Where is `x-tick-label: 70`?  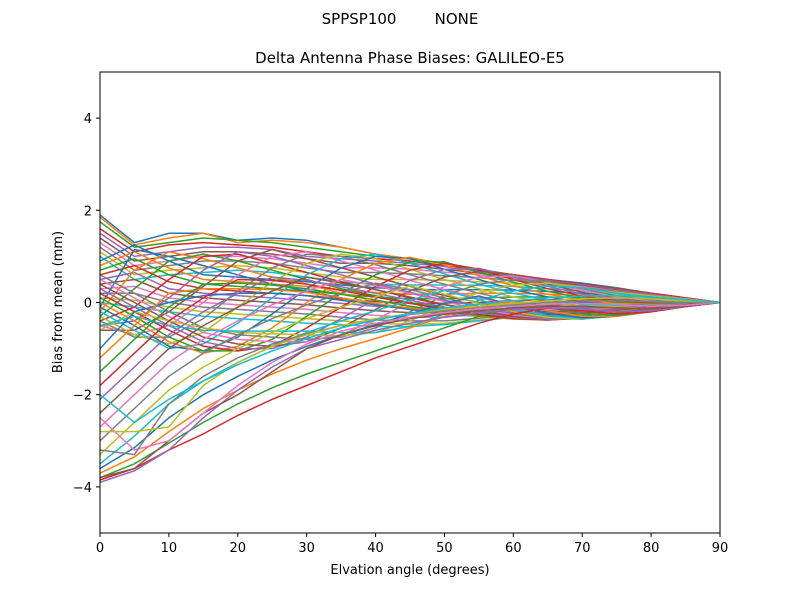 x-tick-label: 70 is located at coordinates (582, 548).